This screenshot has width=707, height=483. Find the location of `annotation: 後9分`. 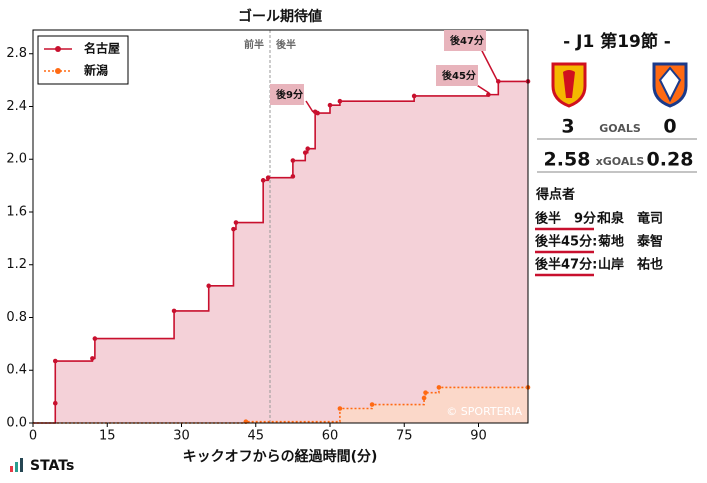

annotation: 後9分 is located at coordinates (289, 94).